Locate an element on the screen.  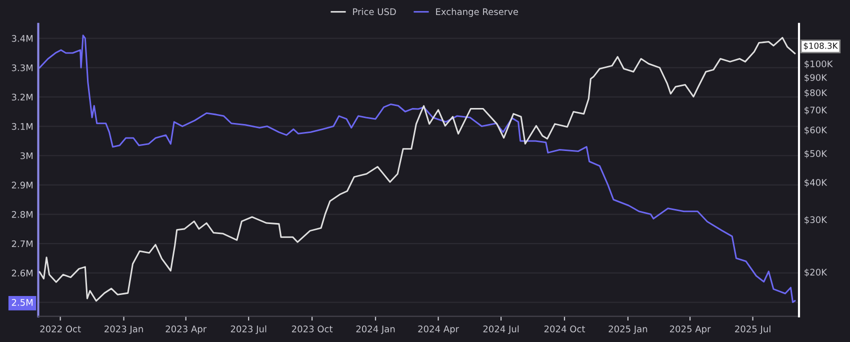
x-tick-label: 2024 Oct is located at coordinates (565, 329).